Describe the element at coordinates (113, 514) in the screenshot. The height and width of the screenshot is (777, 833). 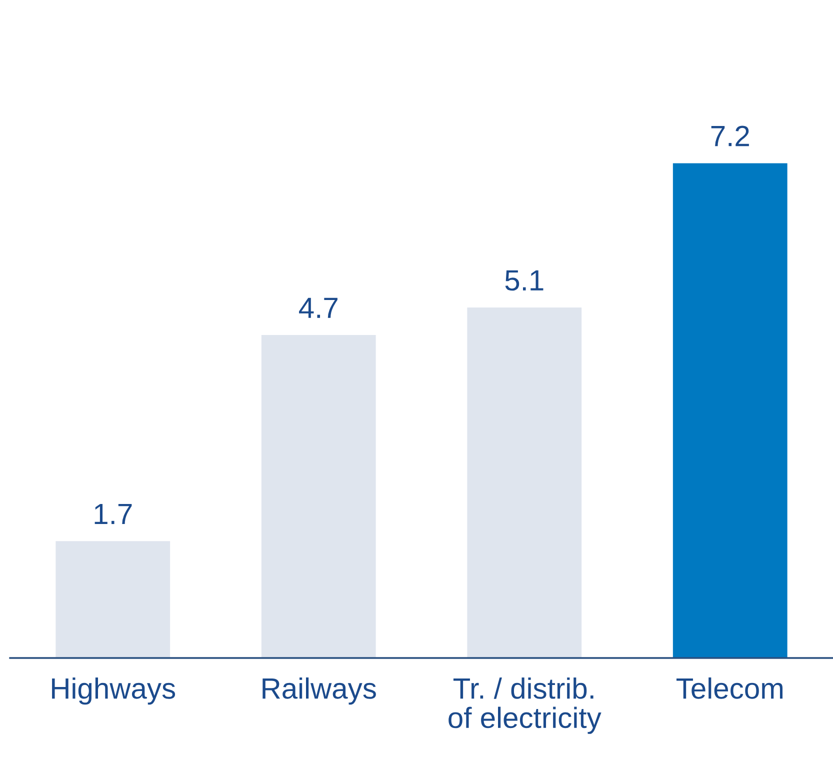
I see `data-label: 1.7` at that location.